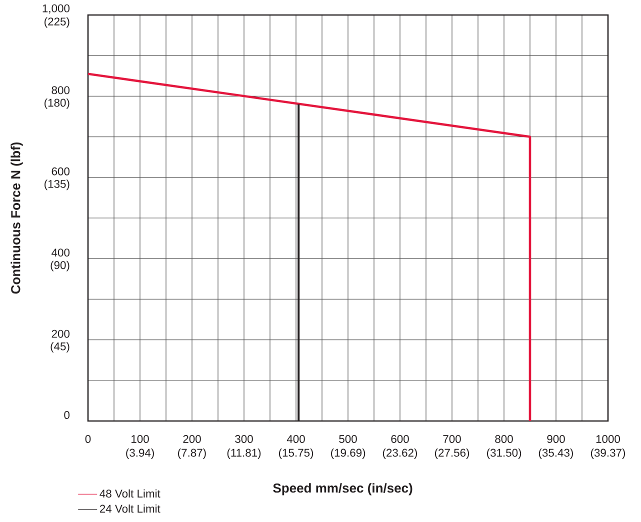  I want to click on x-axis-title: Speed mm/sec (in/sec), so click(342, 489).